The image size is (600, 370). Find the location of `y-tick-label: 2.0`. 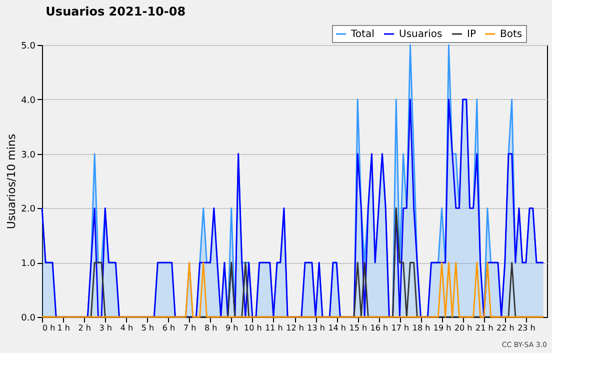

y-tick-label: 2.0 is located at coordinates (28, 209).